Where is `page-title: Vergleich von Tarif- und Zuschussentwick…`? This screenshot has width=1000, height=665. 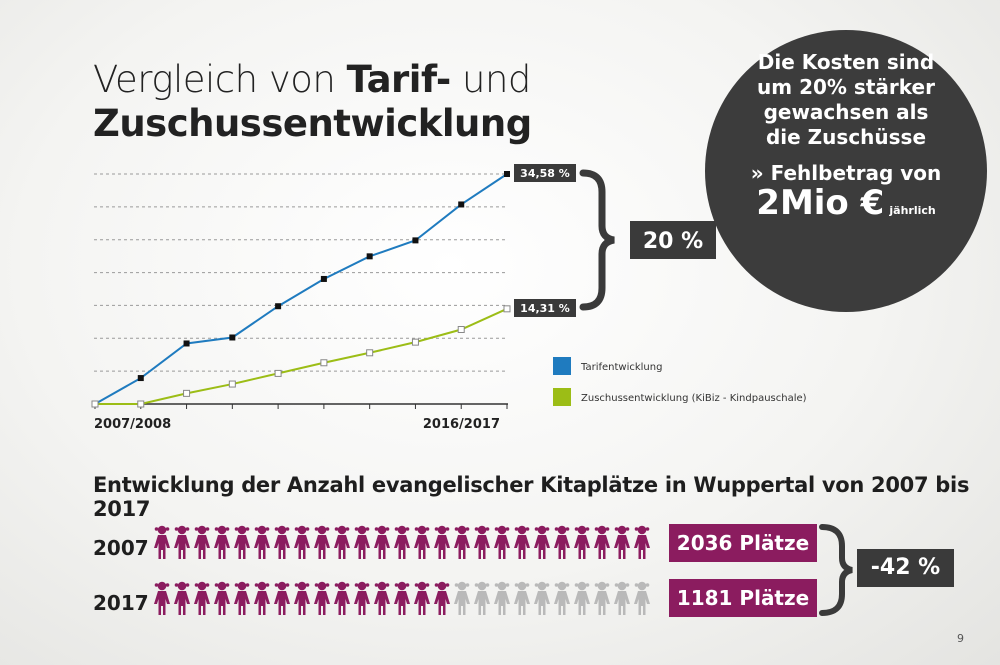 page-title: Vergleich von Tarif- und Zuschussentwick… is located at coordinates (312, 101).